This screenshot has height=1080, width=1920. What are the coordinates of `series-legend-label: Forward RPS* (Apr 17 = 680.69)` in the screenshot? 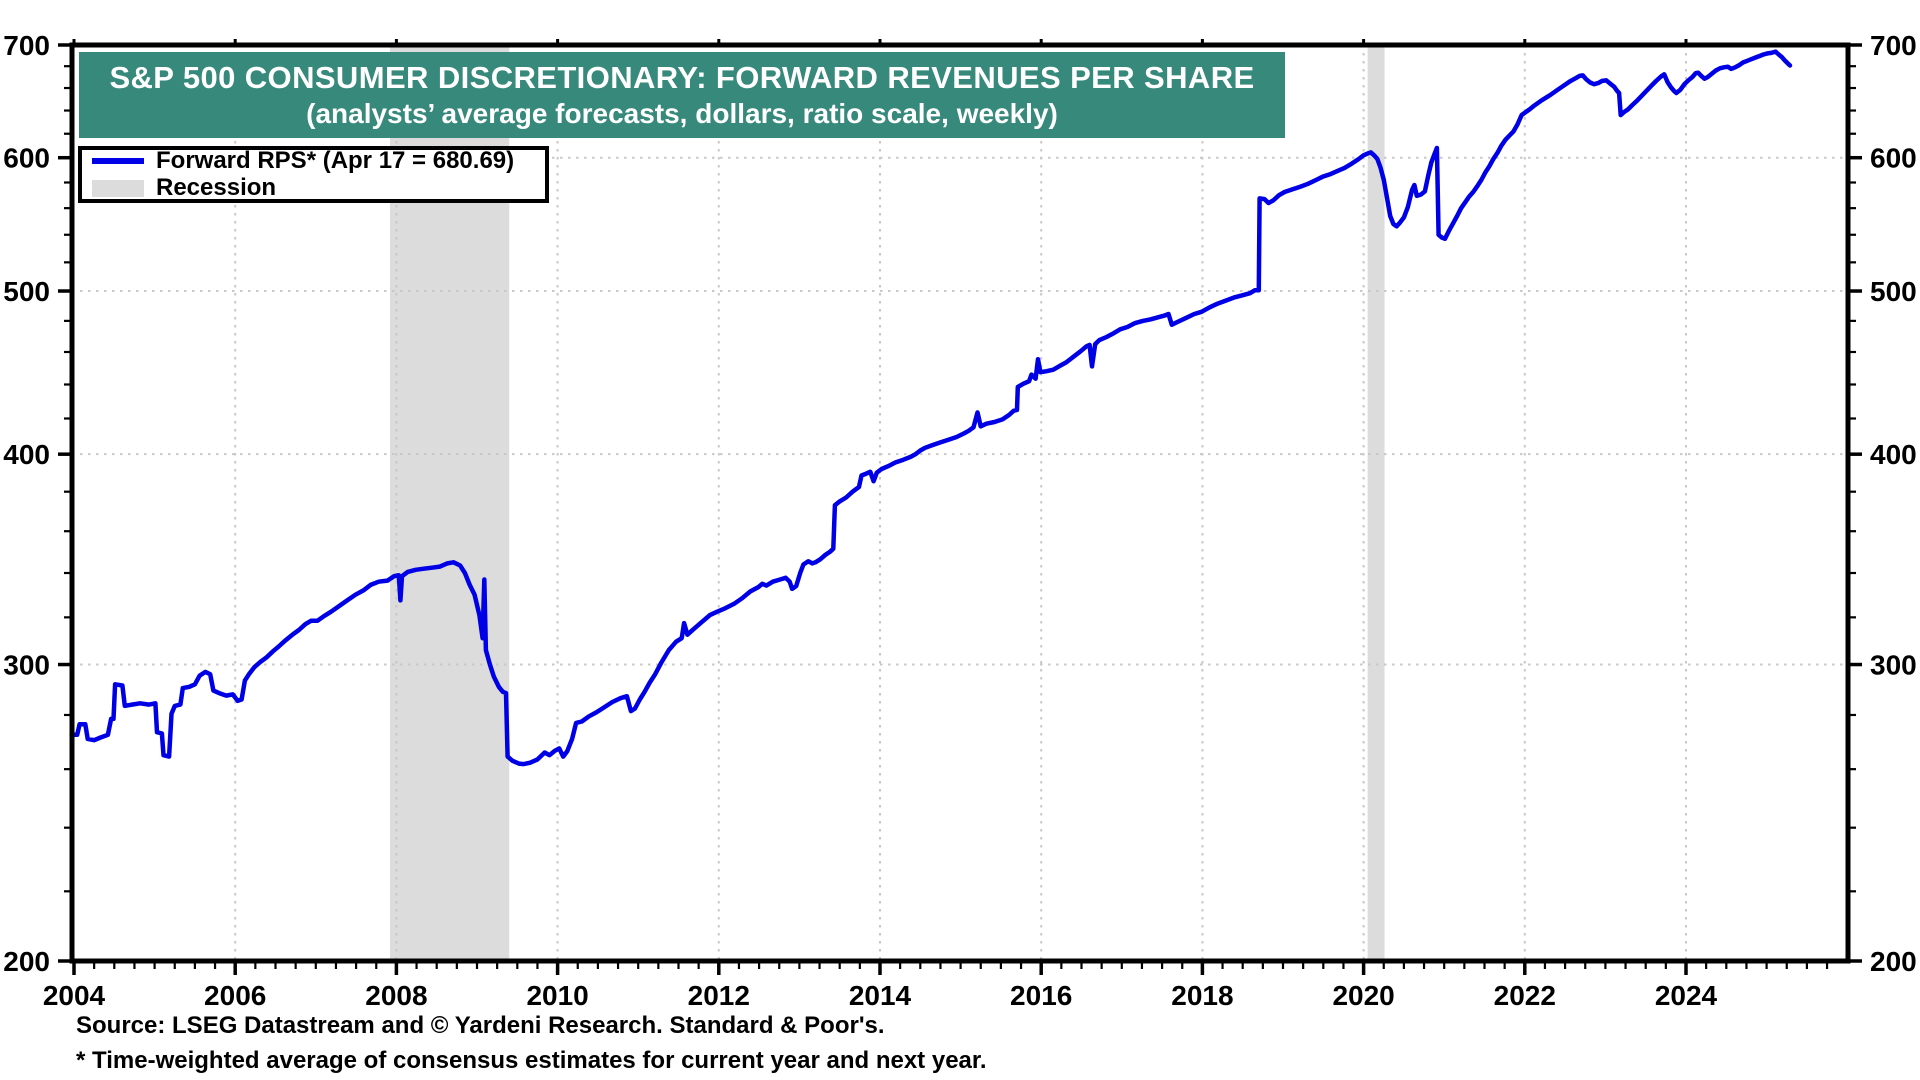 It's located at (335, 160).